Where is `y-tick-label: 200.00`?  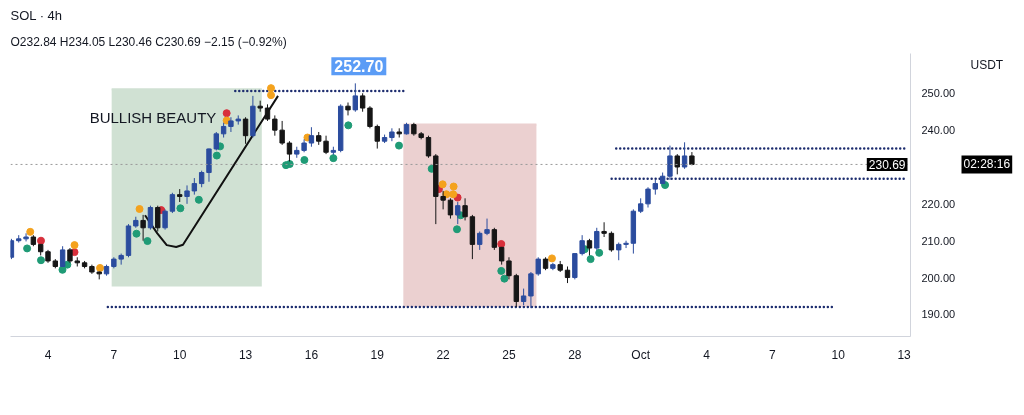 y-tick-label: 200.00 is located at coordinates (938, 277).